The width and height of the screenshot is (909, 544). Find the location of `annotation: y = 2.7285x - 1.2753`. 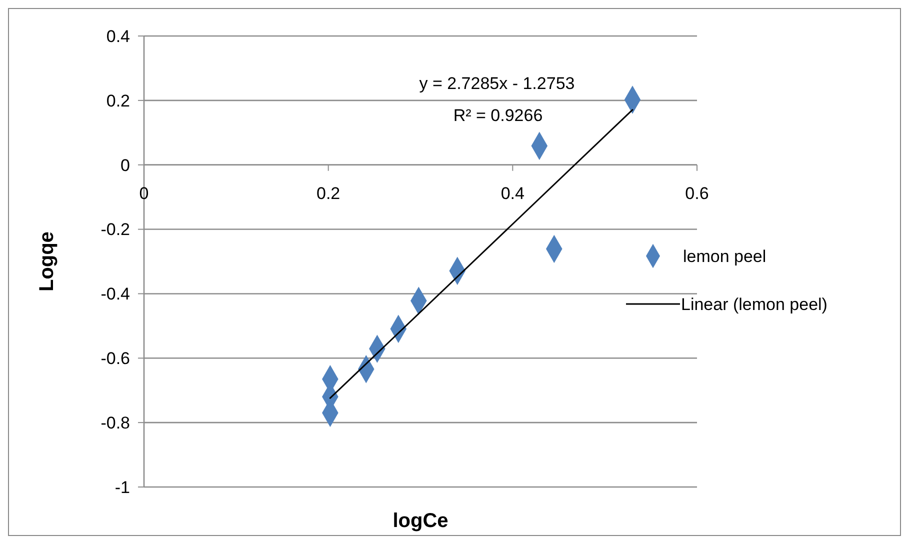

annotation: y = 2.7285x - 1.2753 is located at coordinates (497, 83).